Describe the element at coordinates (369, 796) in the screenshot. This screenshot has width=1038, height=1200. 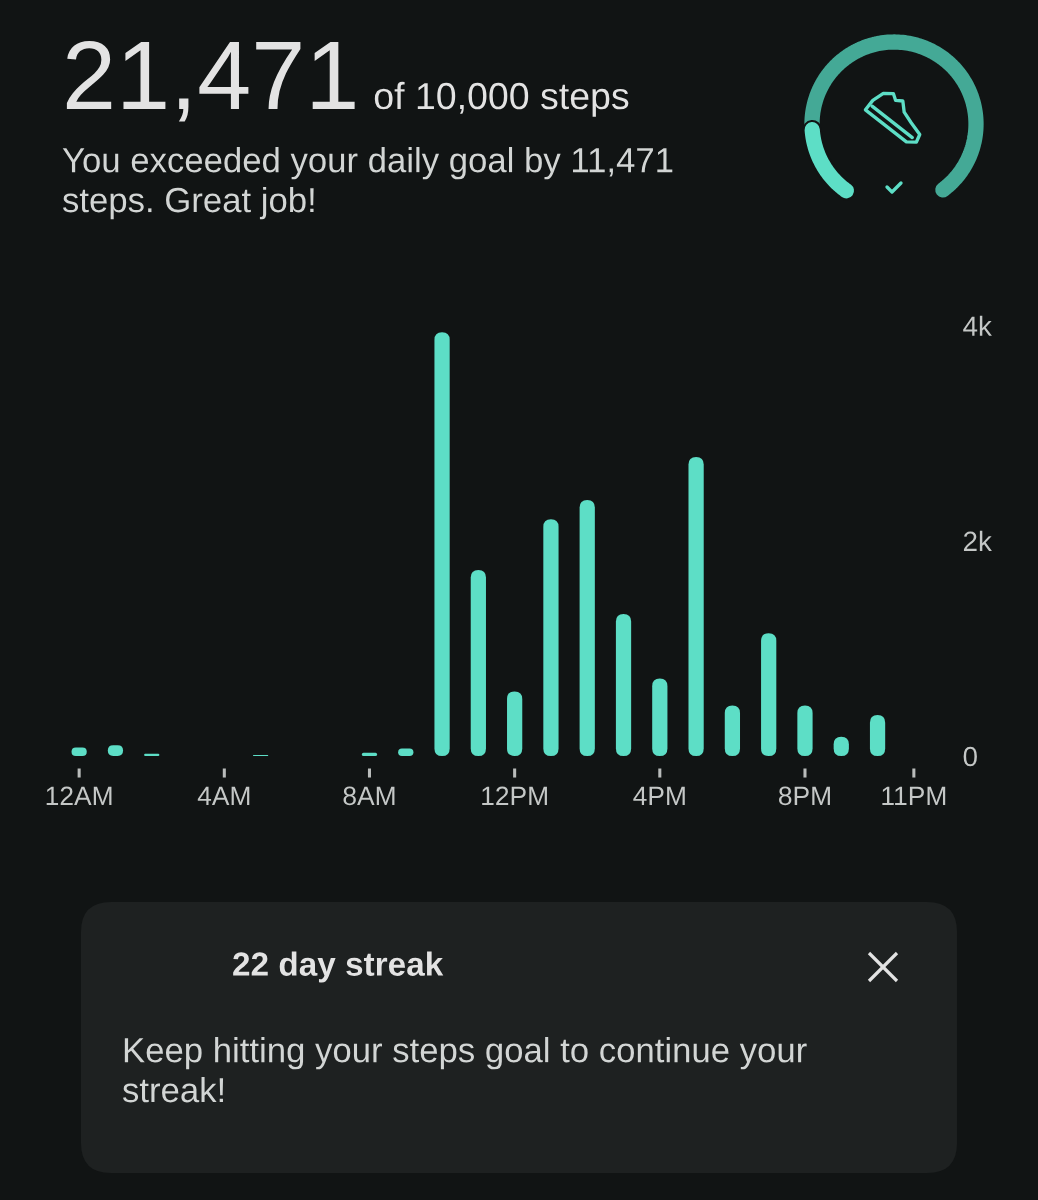
I see `x-tick-label: 8AM` at that location.